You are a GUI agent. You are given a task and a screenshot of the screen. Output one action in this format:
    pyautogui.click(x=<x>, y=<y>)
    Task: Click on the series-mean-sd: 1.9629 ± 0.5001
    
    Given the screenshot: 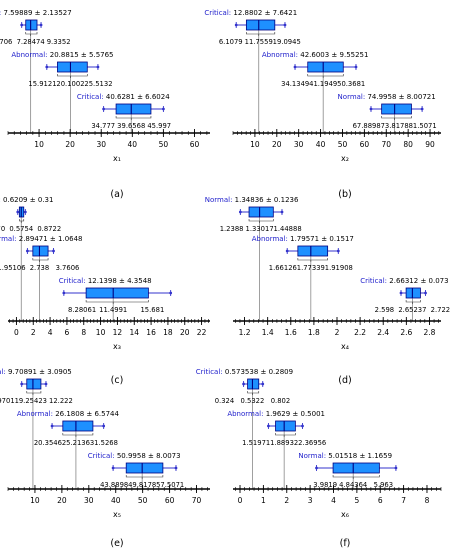 What is the action you would take?
    pyautogui.click(x=295, y=414)
    